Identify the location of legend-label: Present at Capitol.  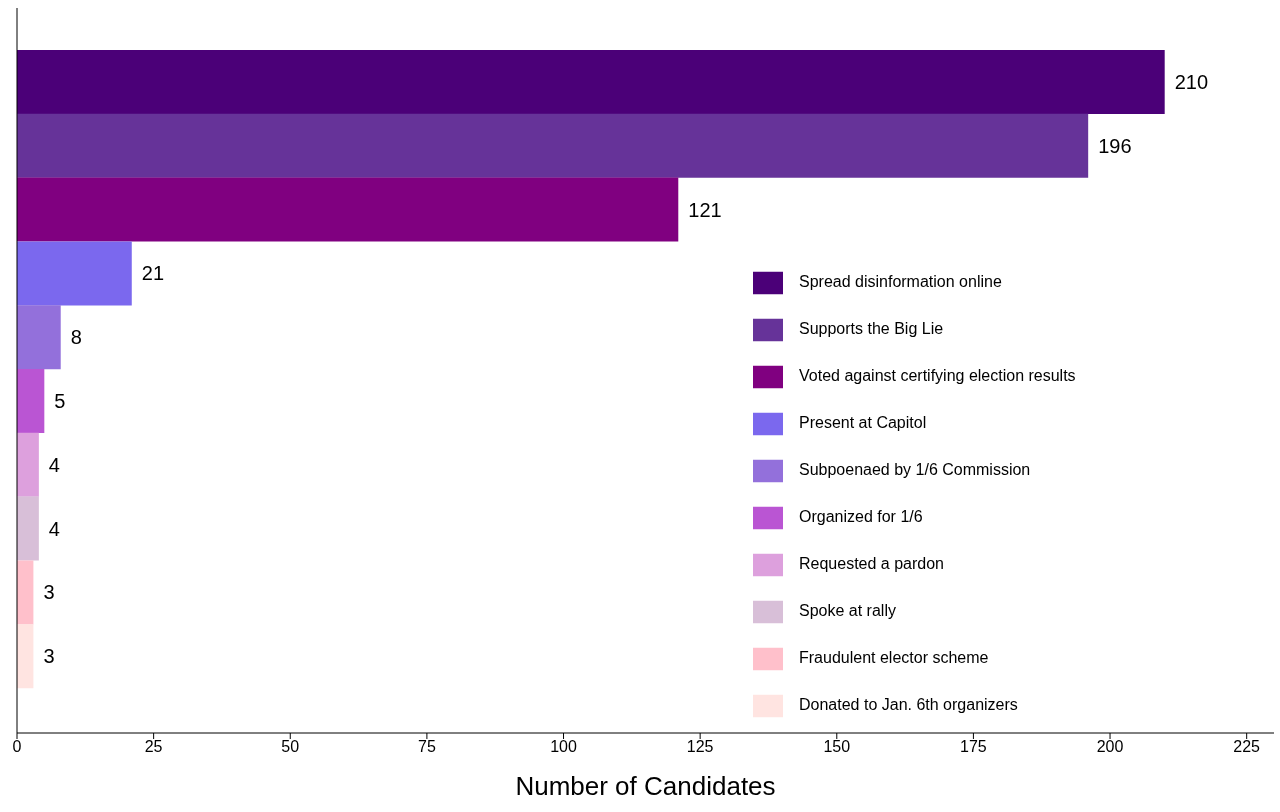
(863, 422).